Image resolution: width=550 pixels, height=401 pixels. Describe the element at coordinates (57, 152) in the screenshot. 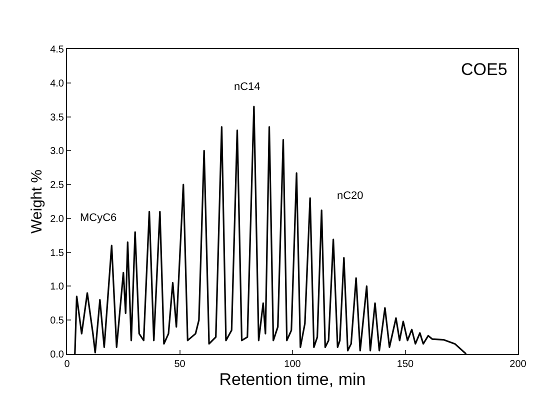

I see `y-tick-label: 3.0` at that location.